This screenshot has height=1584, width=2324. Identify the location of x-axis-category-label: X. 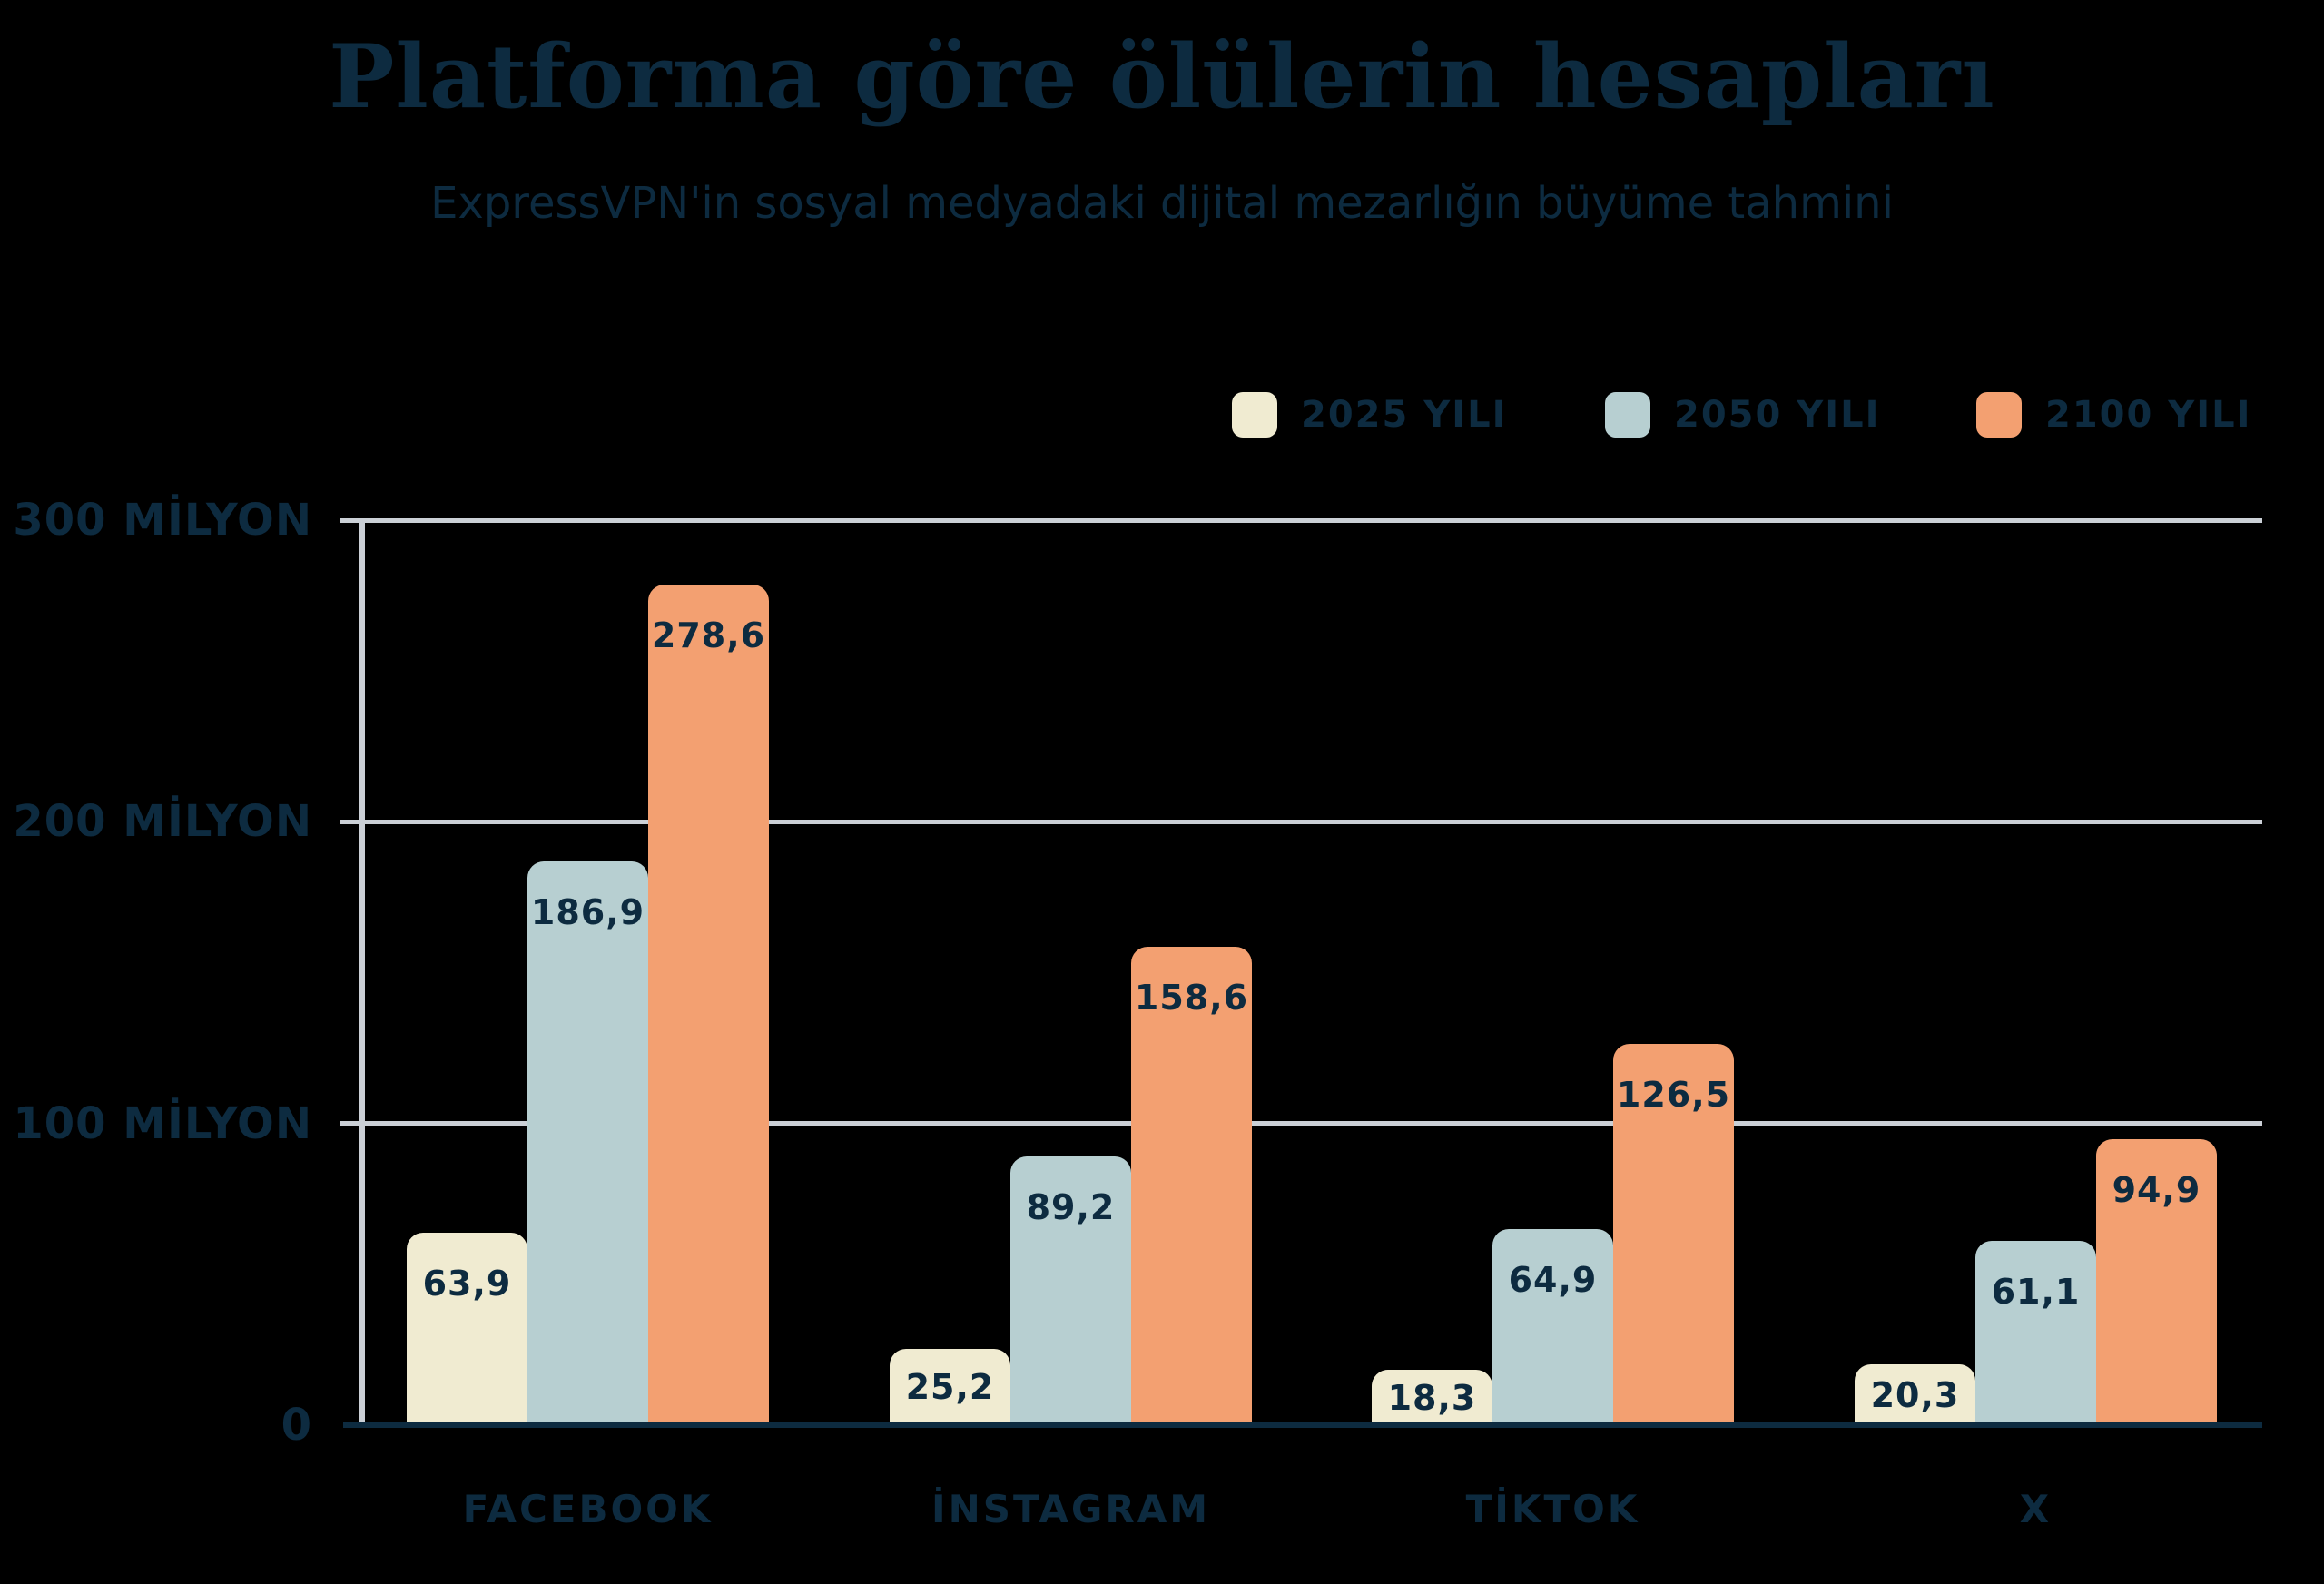
(2036, 1509).